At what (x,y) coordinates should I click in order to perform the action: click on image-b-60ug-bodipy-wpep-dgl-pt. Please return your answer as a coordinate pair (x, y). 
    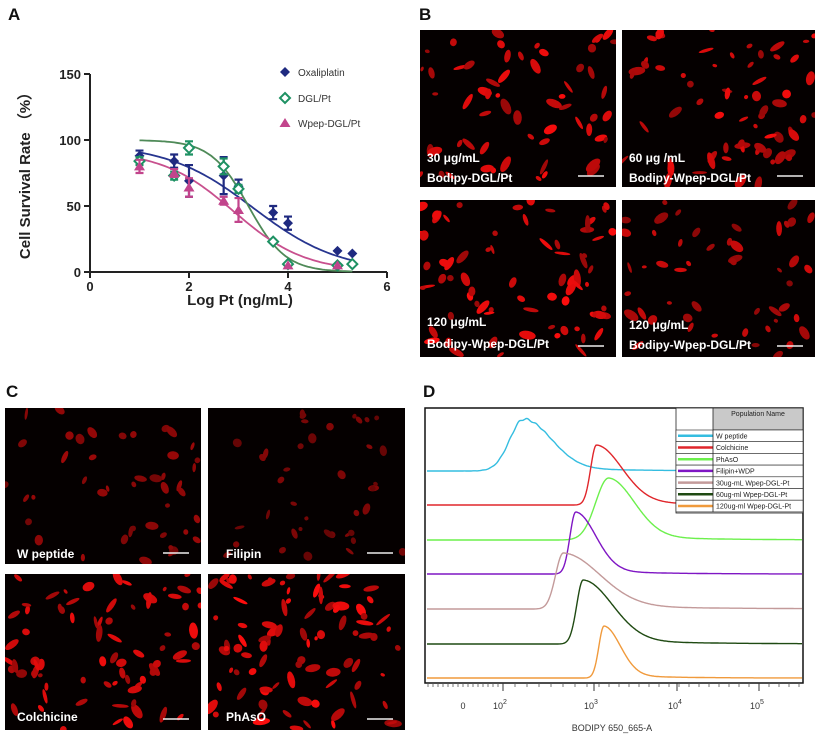
    Looking at the image, I should click on (718, 108).